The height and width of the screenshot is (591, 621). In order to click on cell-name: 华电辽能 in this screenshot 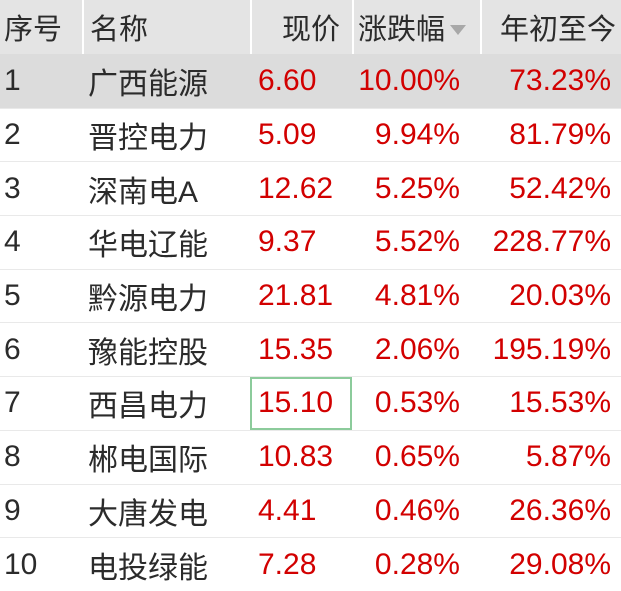, I will do `click(148, 246)`.